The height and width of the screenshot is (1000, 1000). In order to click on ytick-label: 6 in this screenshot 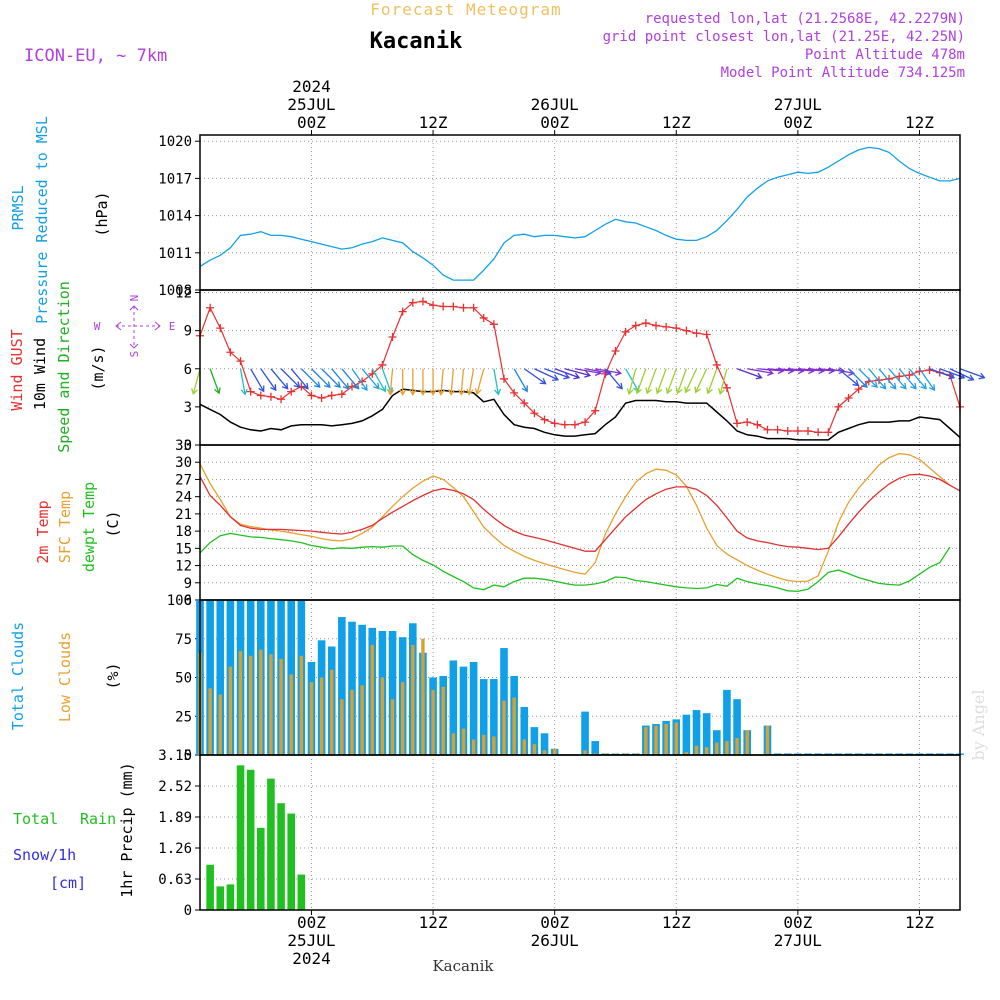, I will do `click(188, 601)`.